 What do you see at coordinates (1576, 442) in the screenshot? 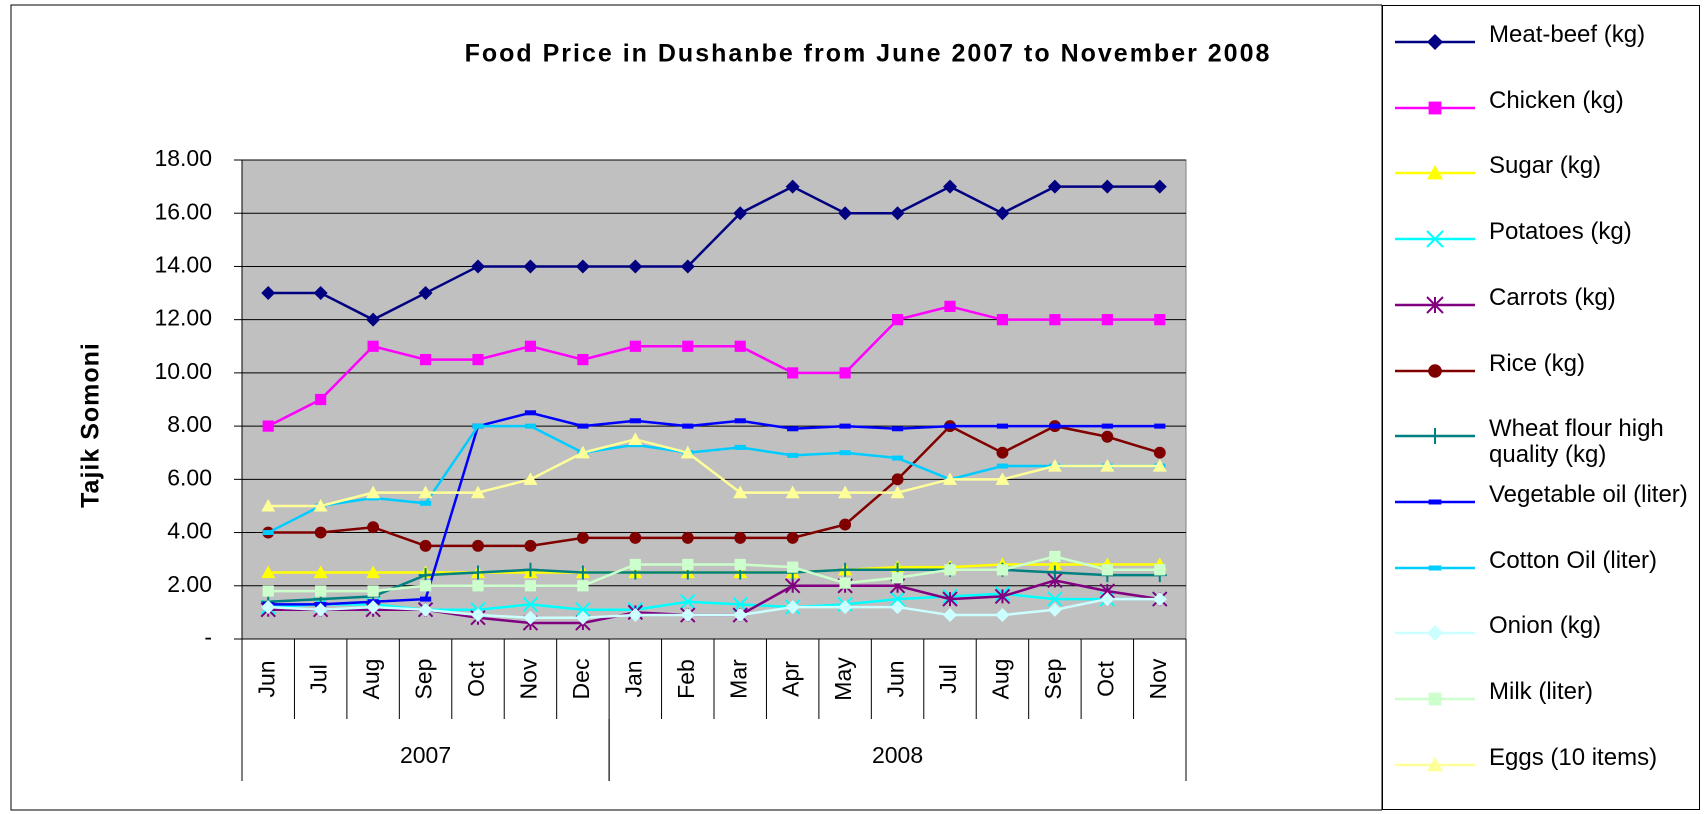
I see `legend-label: Wheat flour high quality (kg)` at bounding box center [1576, 442].